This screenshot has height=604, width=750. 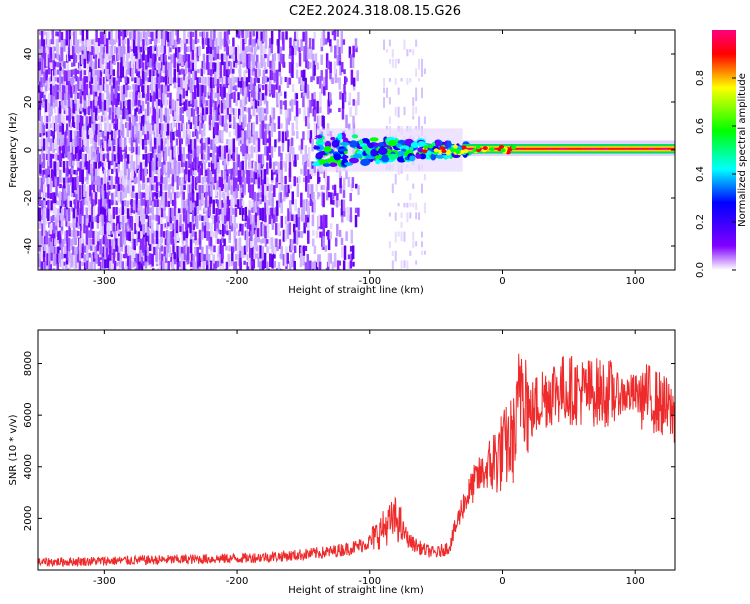 I want to click on spectrogram-blob, so click(x=492, y=149).